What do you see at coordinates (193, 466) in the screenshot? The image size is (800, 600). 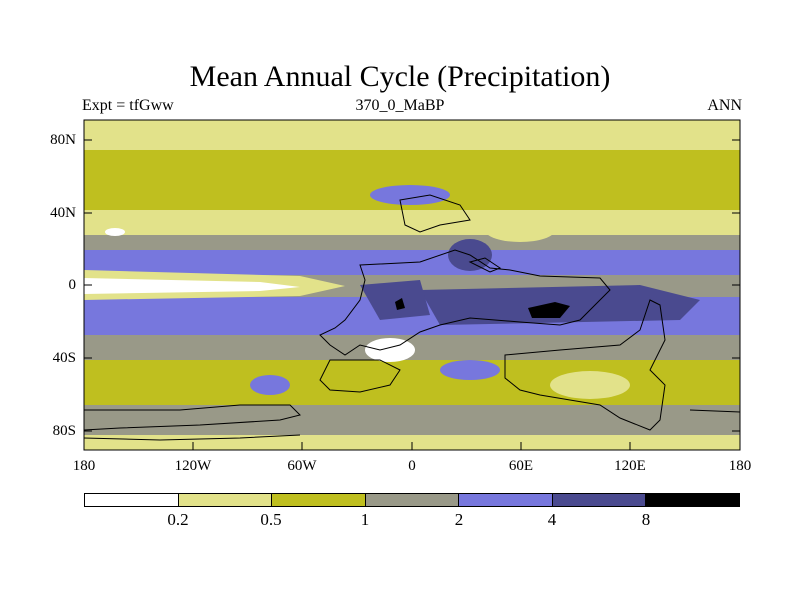 I see `x-tick-120w: 120W` at bounding box center [193, 466].